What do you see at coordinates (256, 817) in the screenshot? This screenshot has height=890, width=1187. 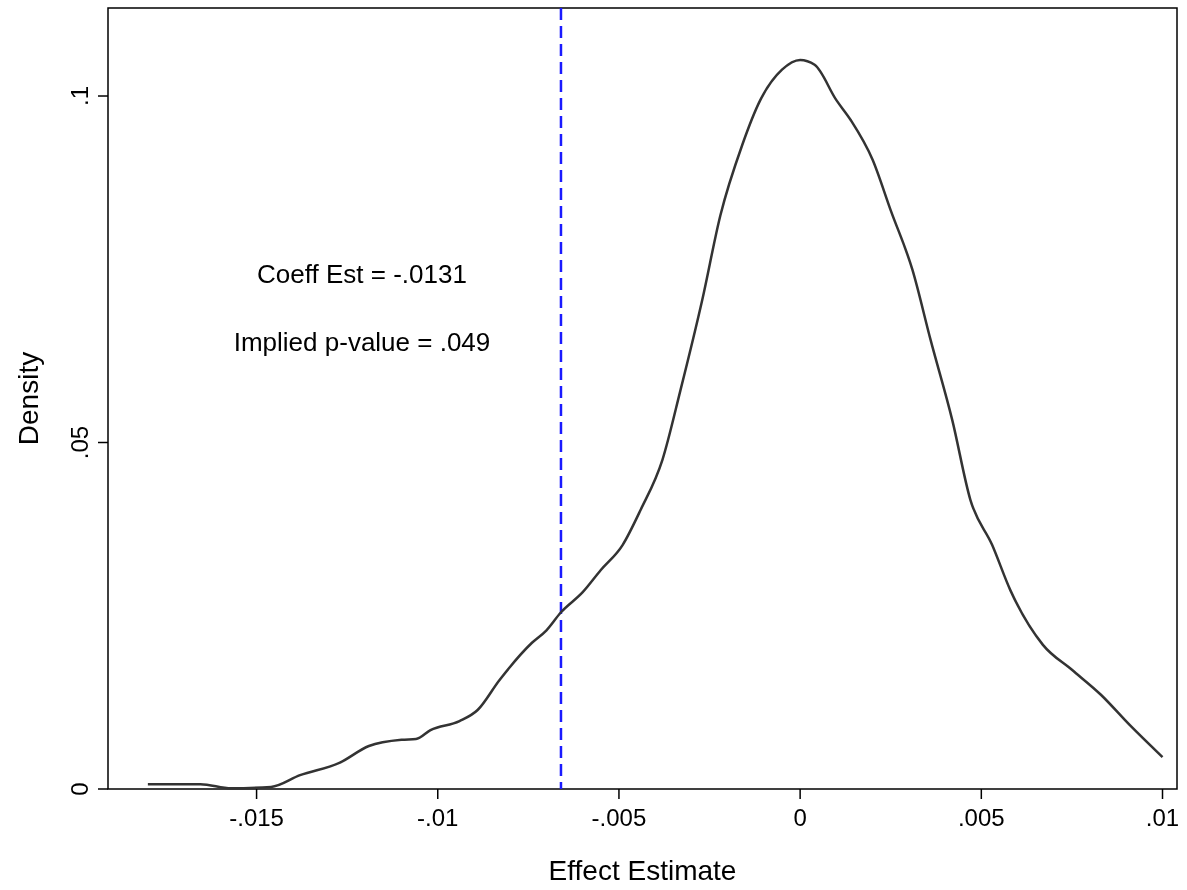 I see `x-tick-label: -.015` at bounding box center [256, 817].